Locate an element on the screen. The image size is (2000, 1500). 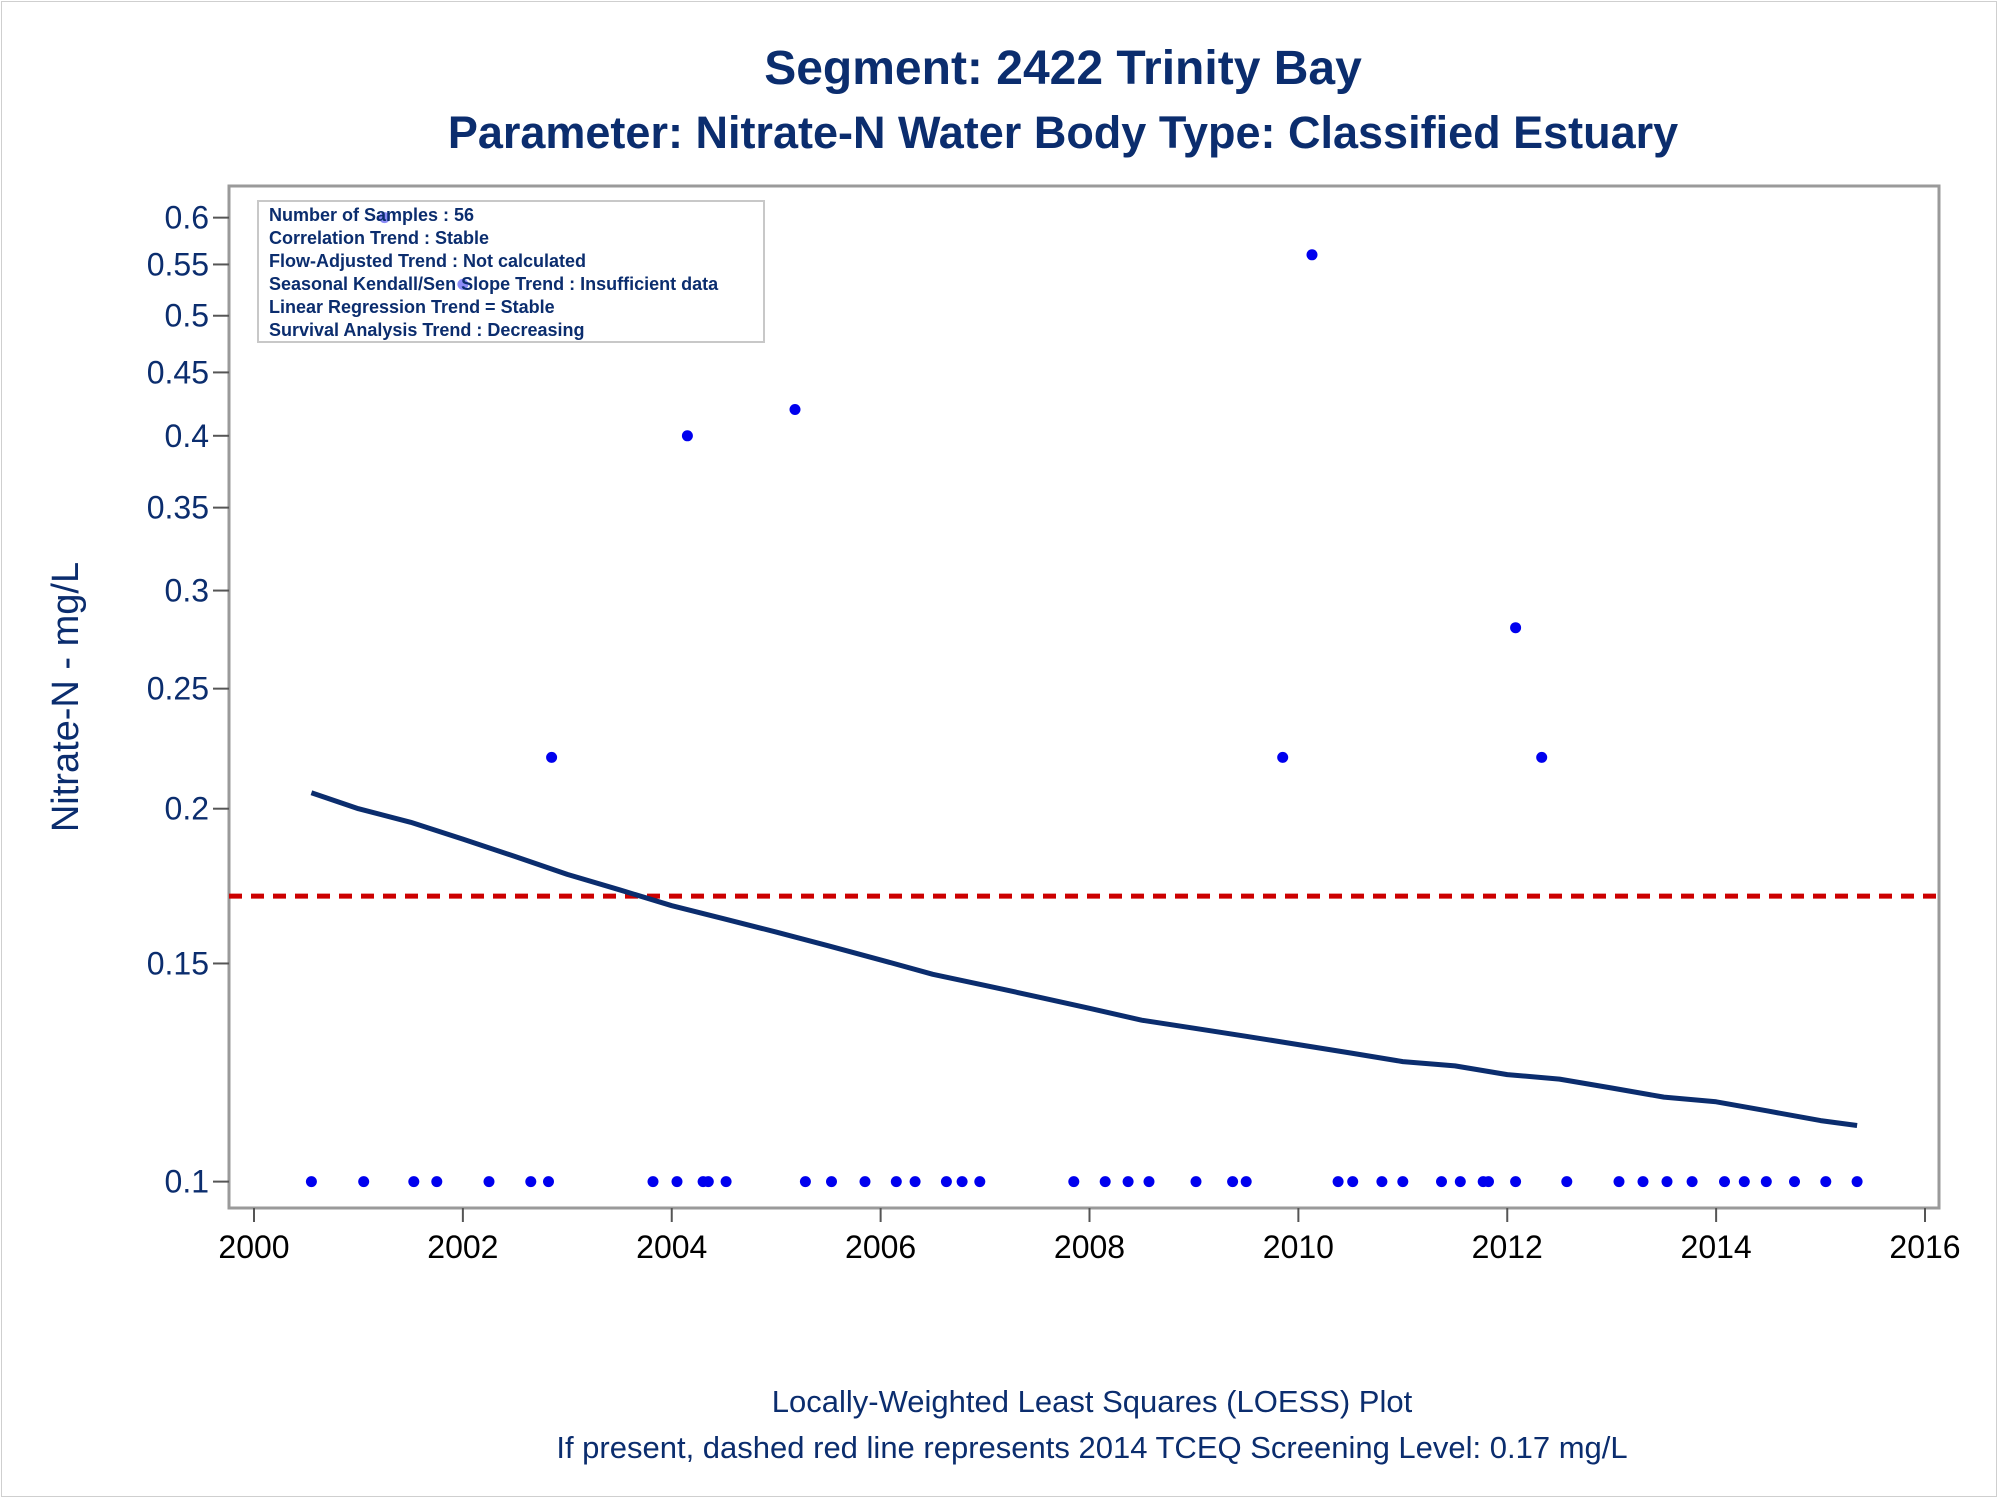
y-axis-label: Nitrate-N - mg/L is located at coordinates (66, 697).